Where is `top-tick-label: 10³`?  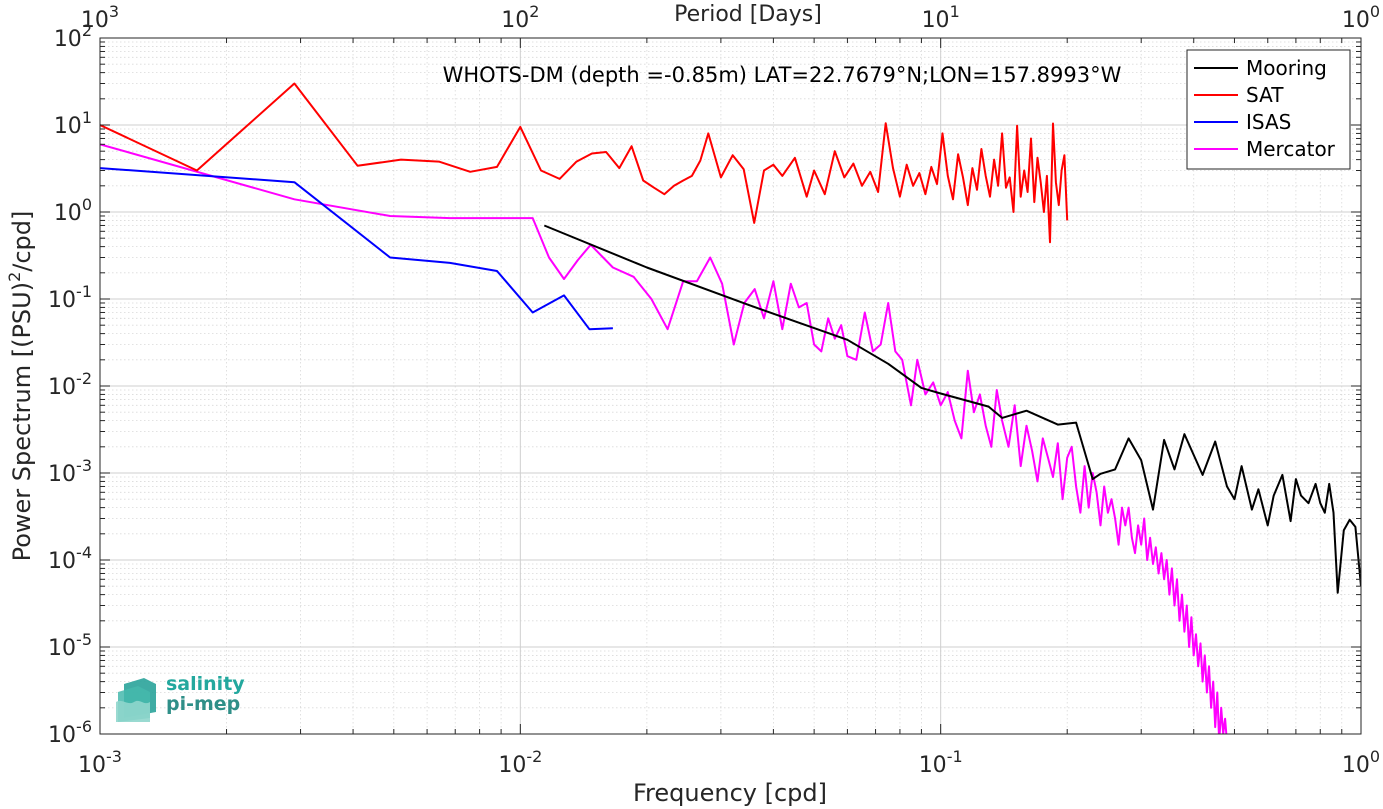 top-tick-label: 10³ is located at coordinates (100, 17).